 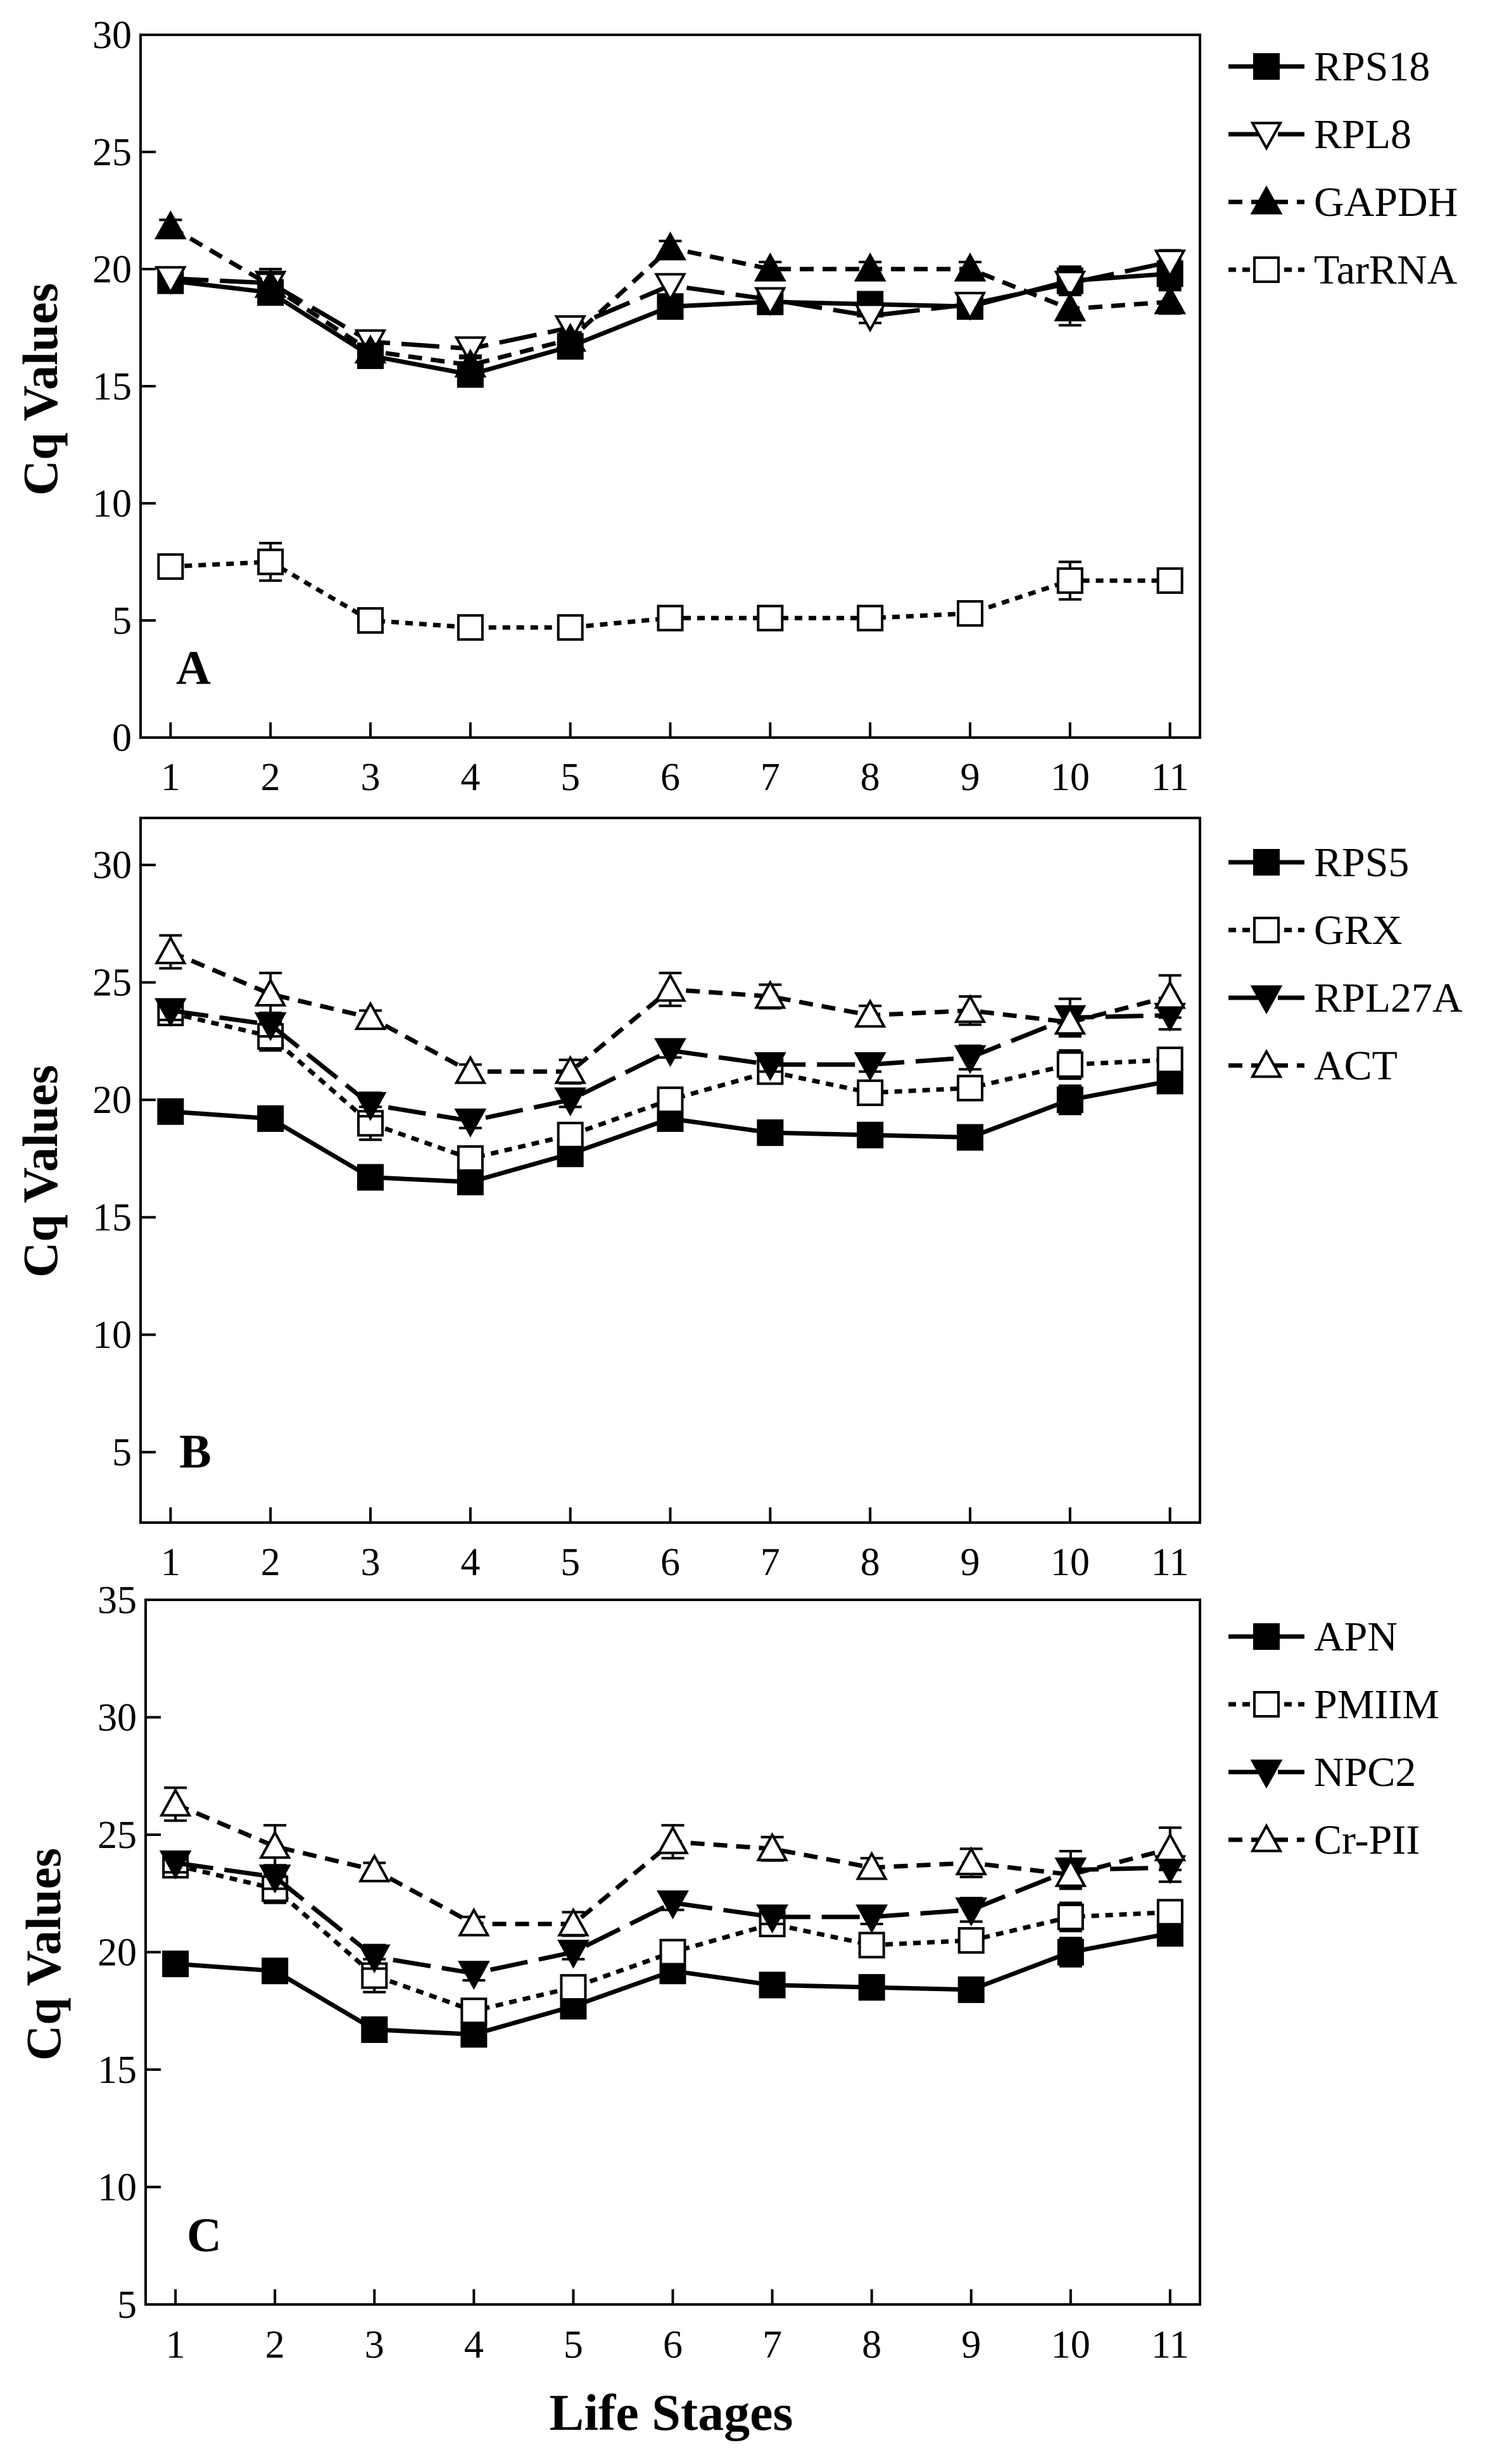 What do you see at coordinates (470, 777) in the screenshot?
I see `panel-a-xtick-label: 4` at bounding box center [470, 777].